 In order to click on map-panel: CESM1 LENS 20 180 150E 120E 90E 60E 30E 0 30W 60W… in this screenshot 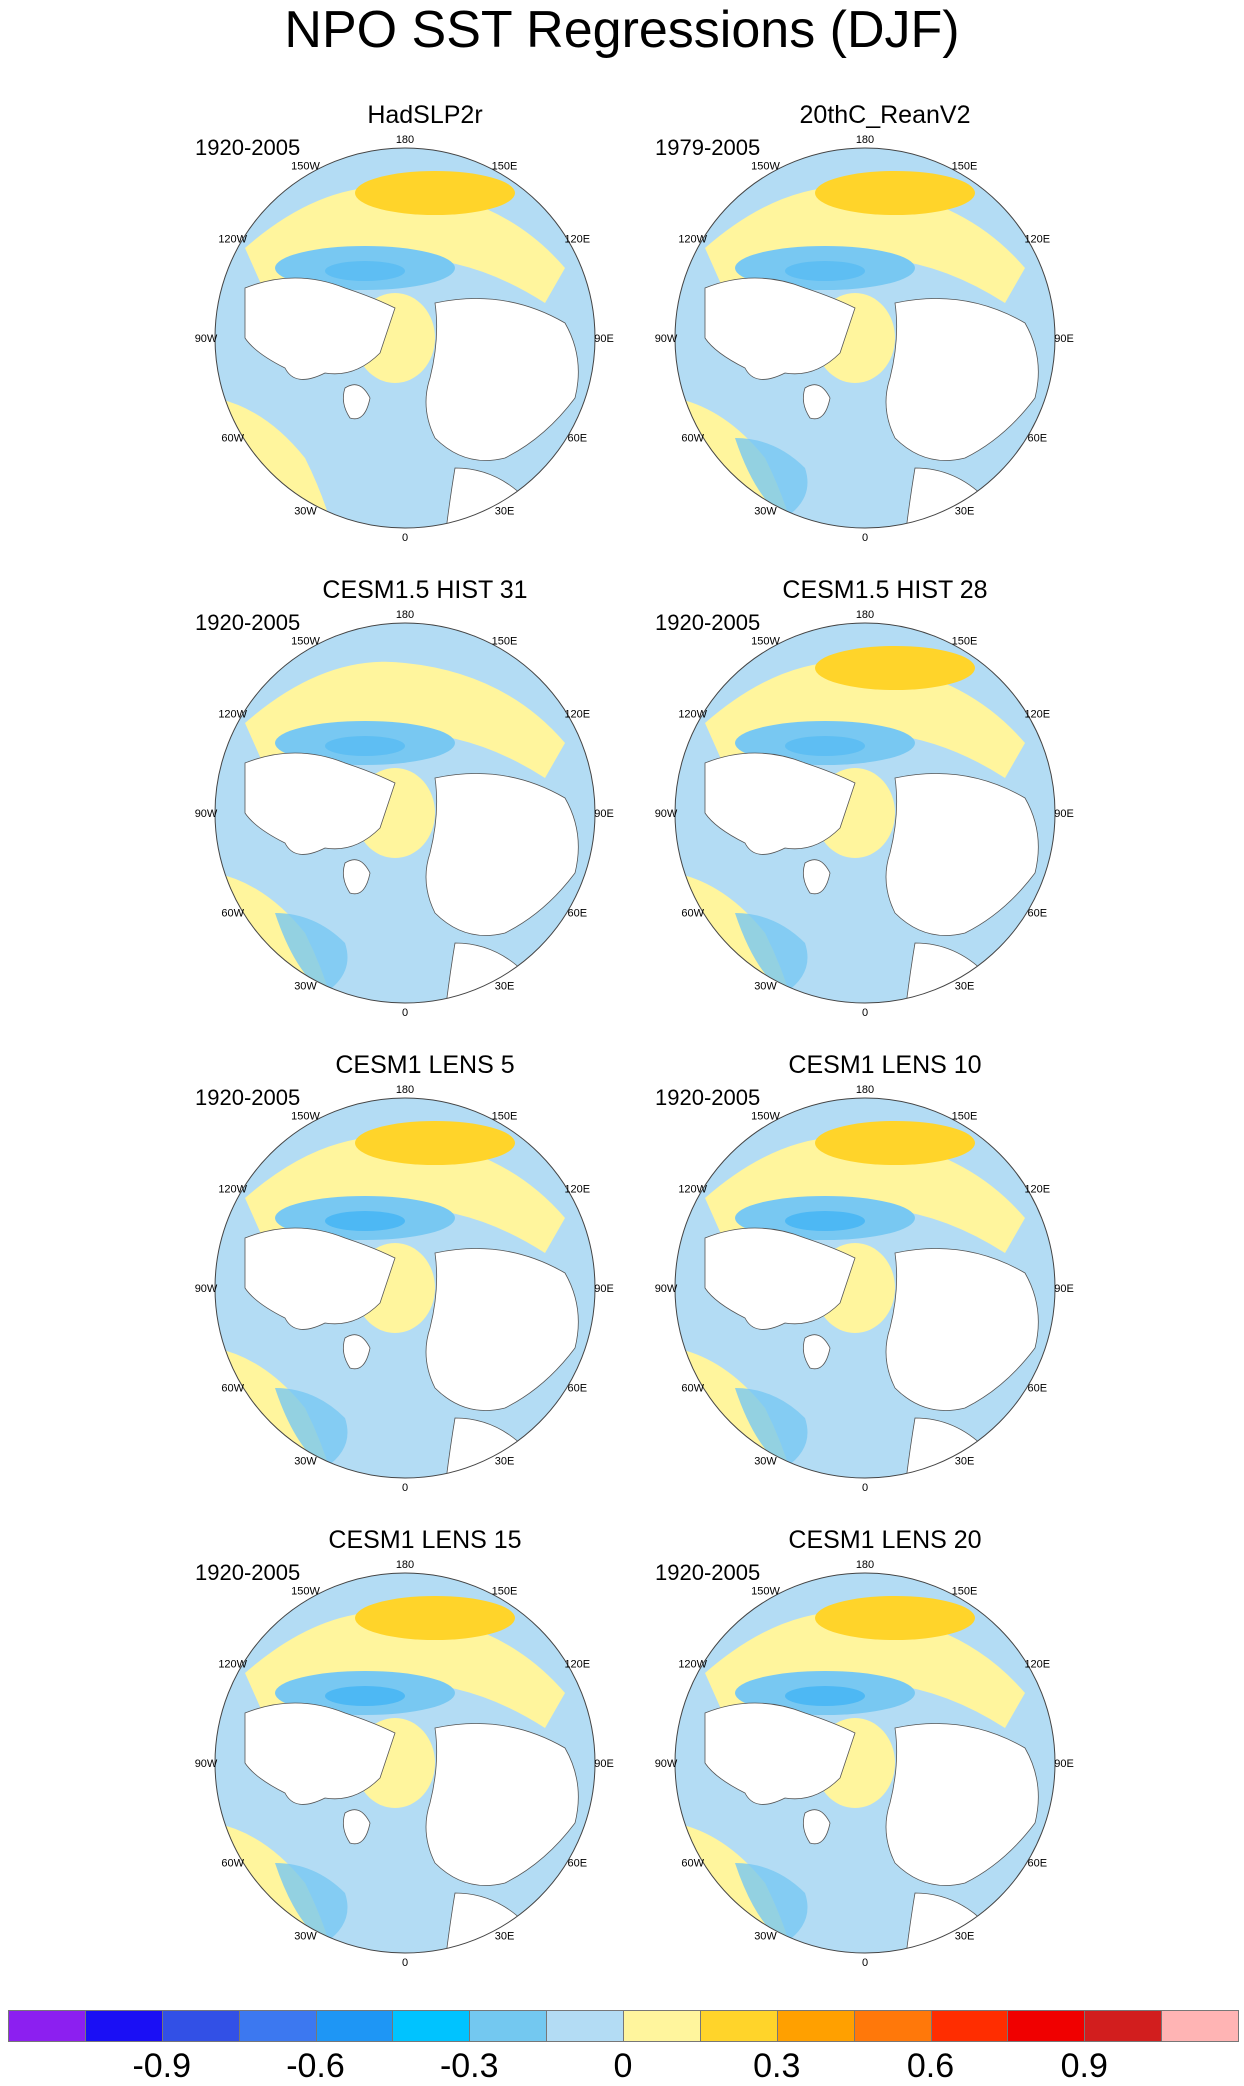, I will do `click(885, 1755)`.